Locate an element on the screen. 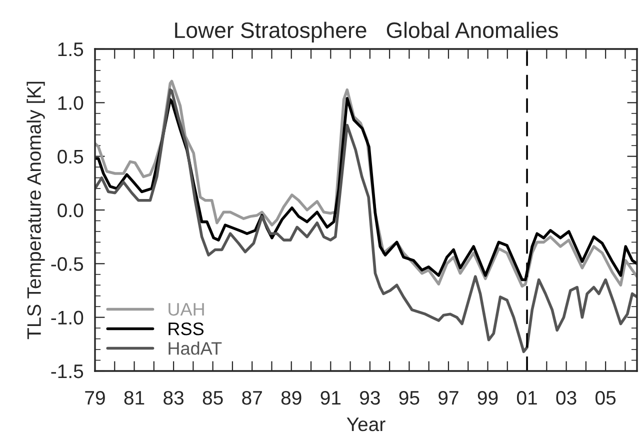 The height and width of the screenshot is (441, 642). x-tick-label: 79 is located at coordinates (95, 397).